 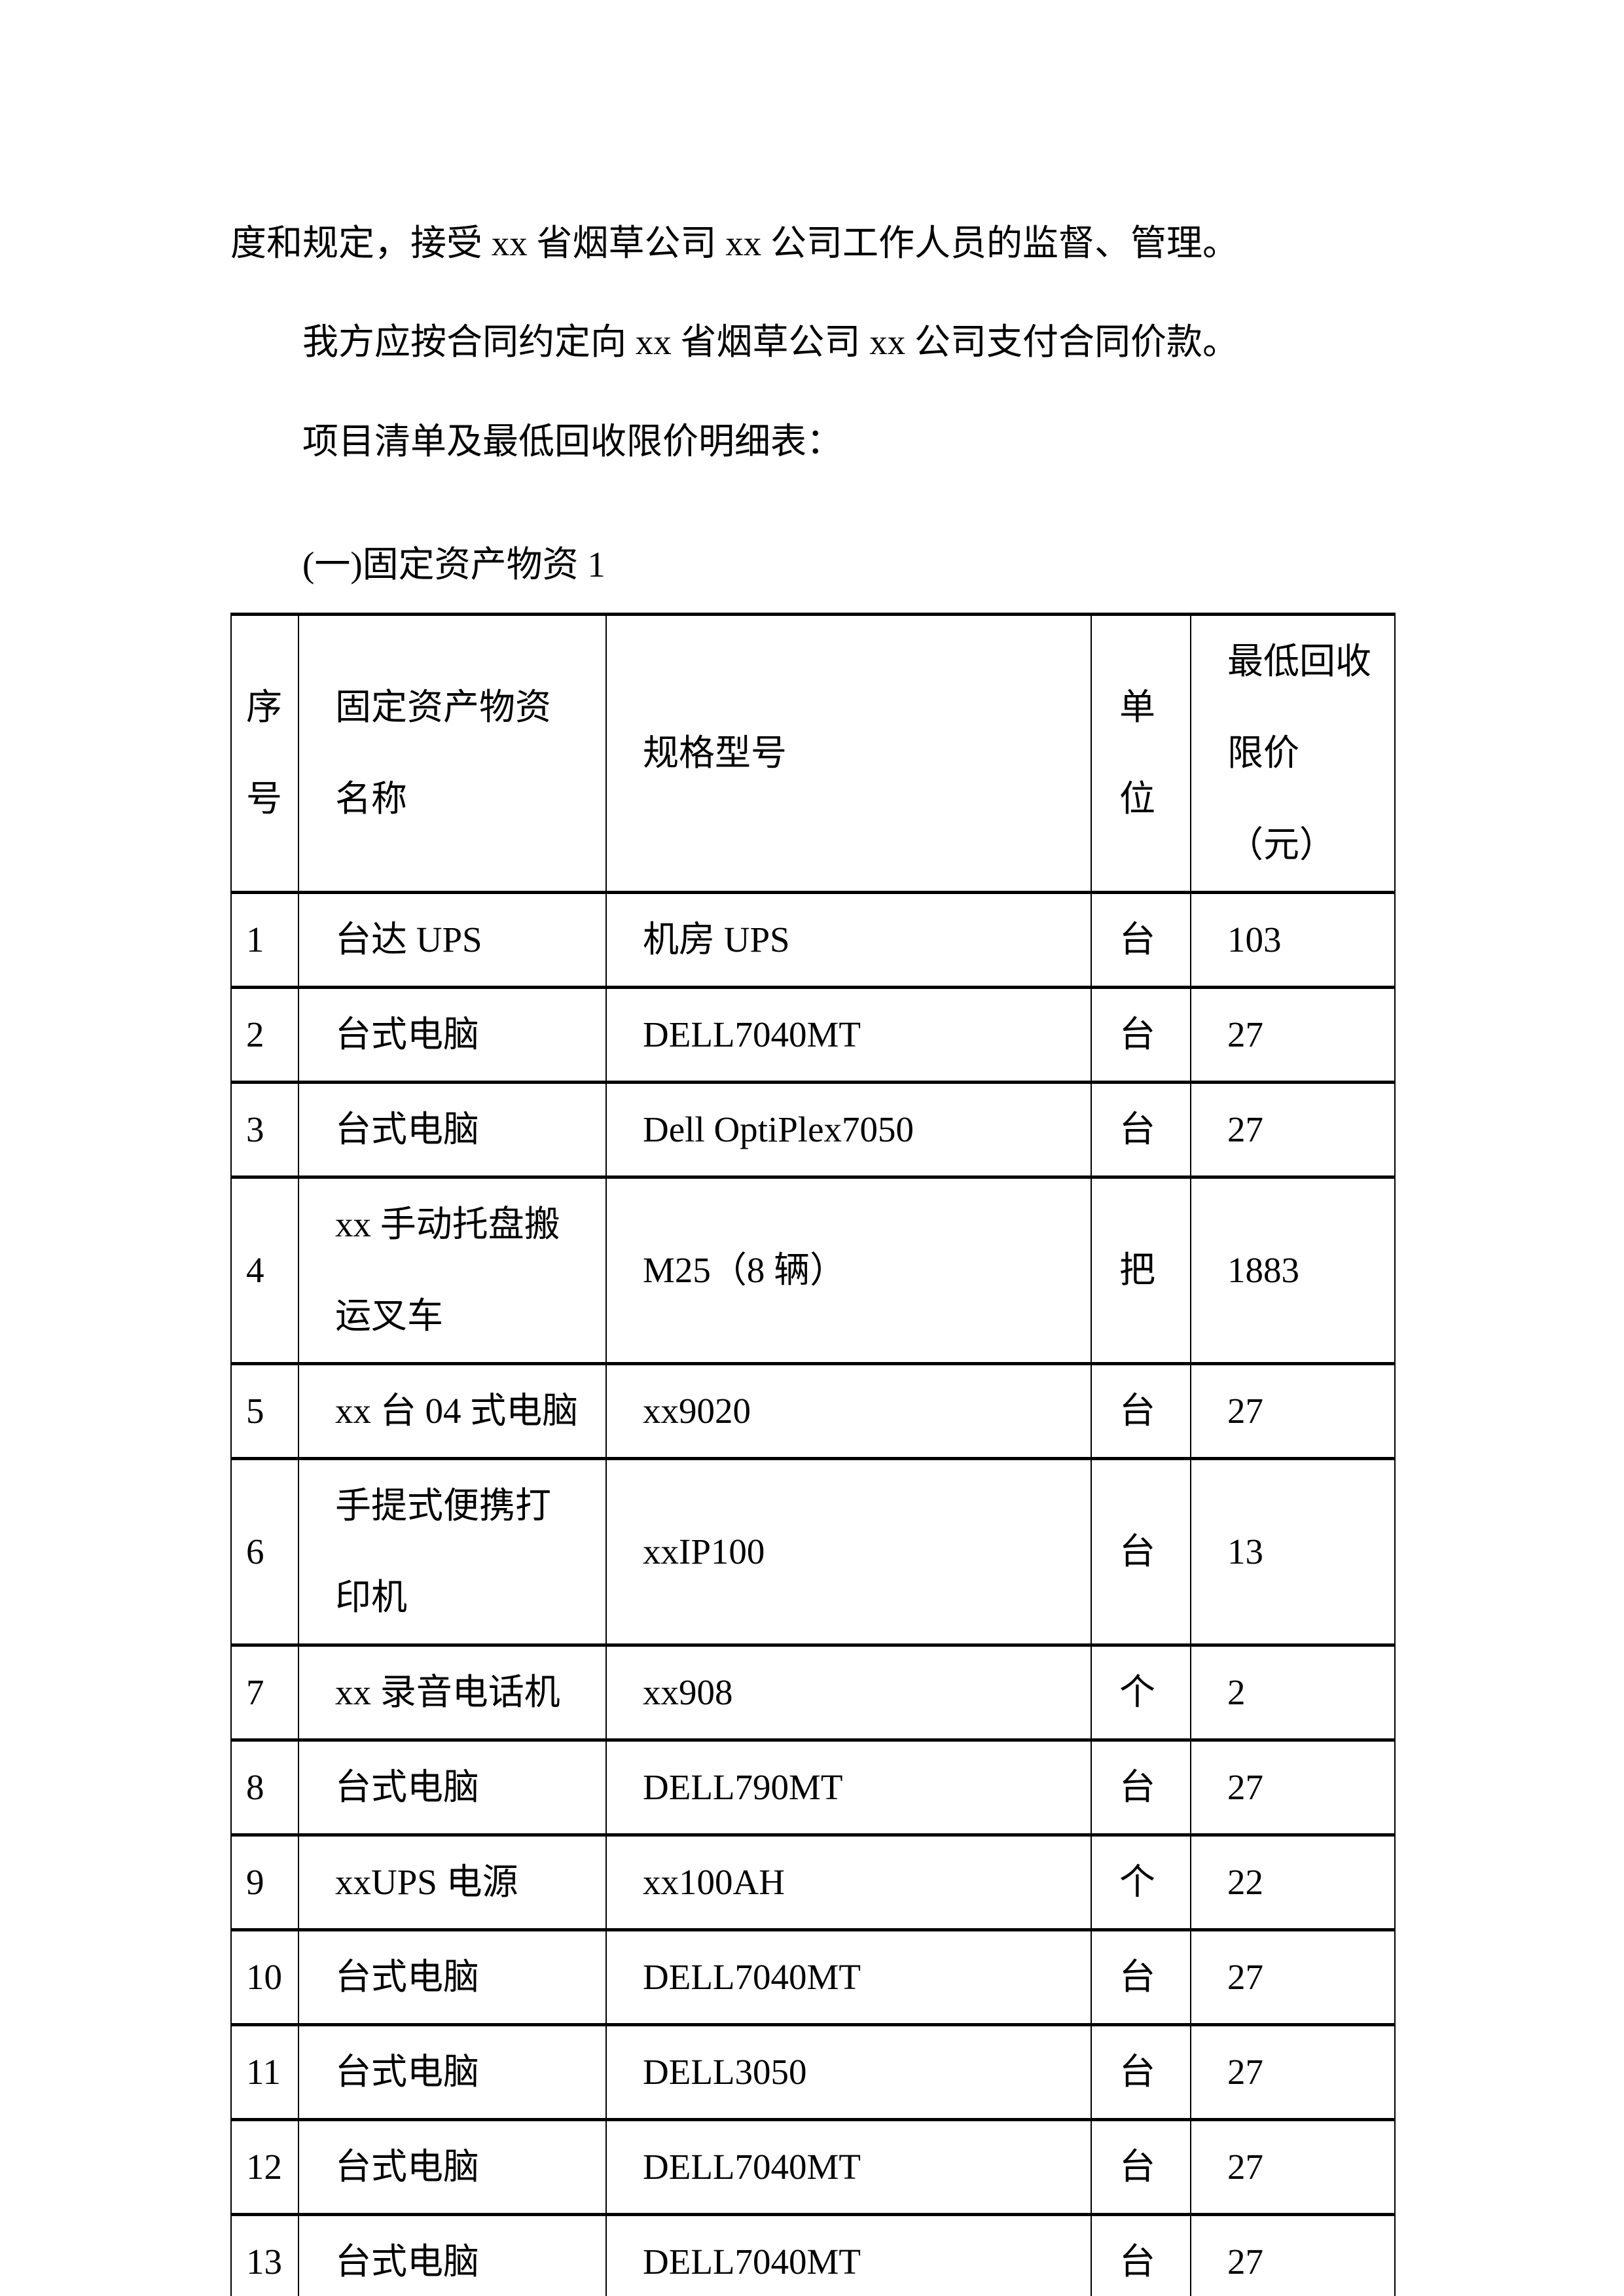 I want to click on min-price-cell: 2, so click(x=1293, y=1692).